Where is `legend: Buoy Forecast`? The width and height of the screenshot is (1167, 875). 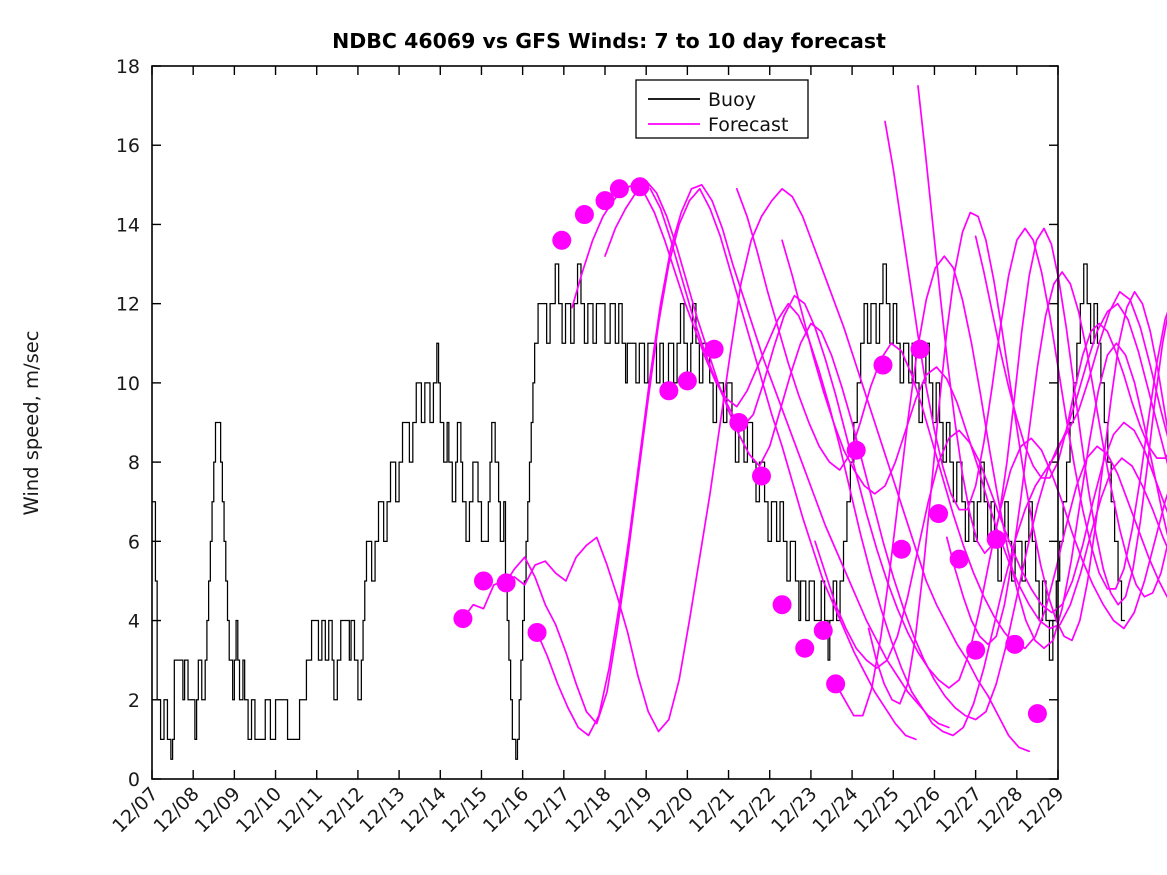
legend: Buoy Forecast is located at coordinates (722, 109).